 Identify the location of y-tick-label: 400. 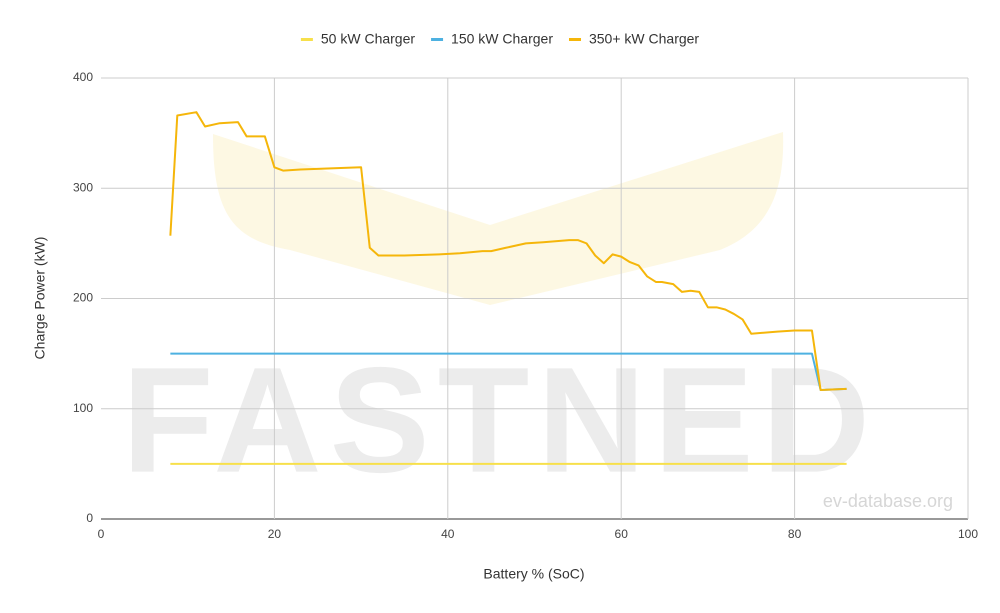
(83, 77).